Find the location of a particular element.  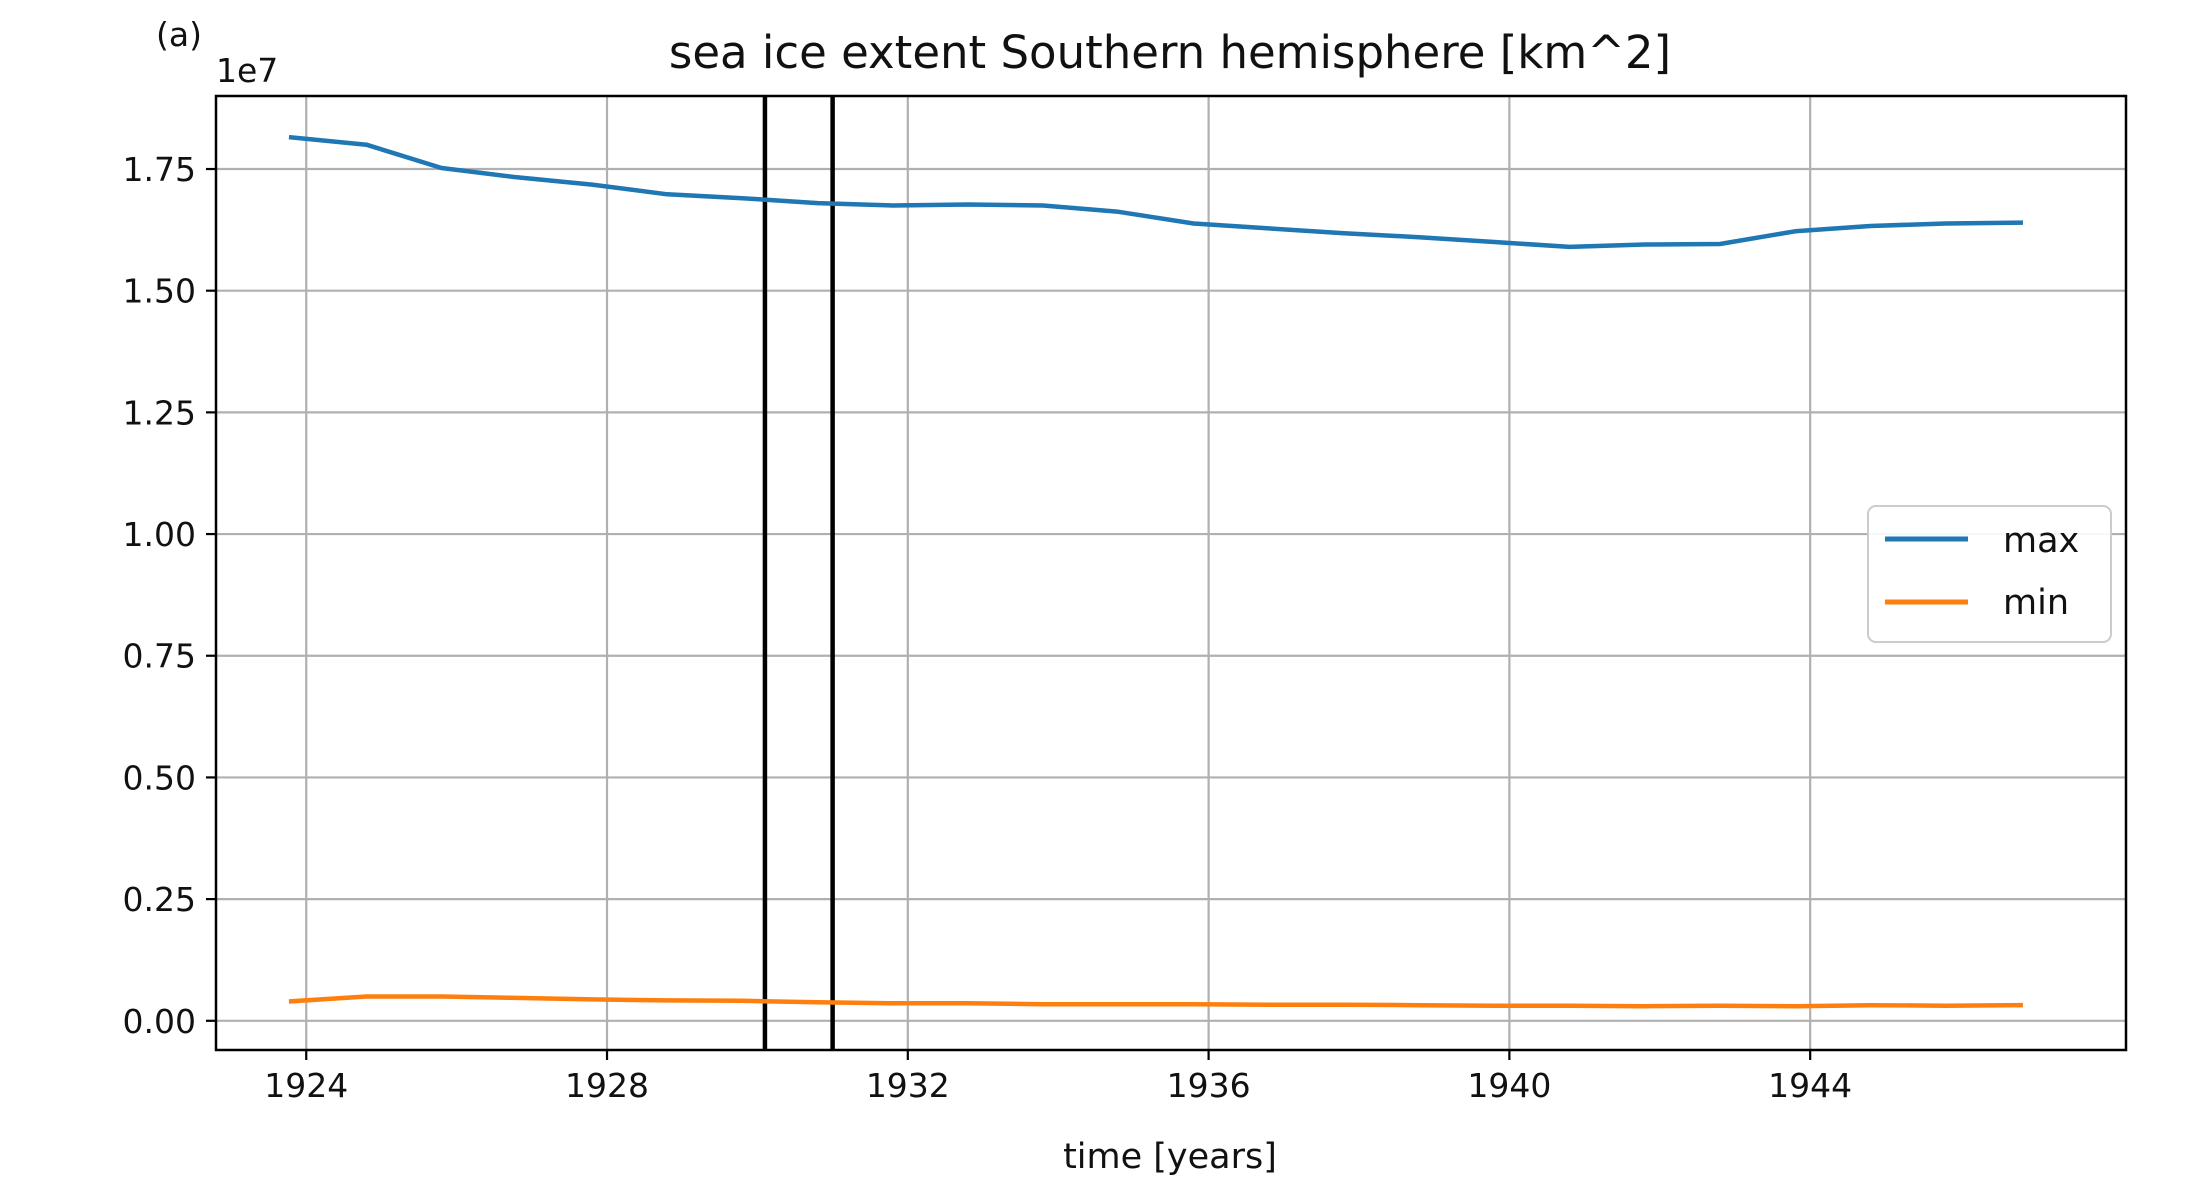

x-tick-label: 1936 is located at coordinates (1209, 1085).